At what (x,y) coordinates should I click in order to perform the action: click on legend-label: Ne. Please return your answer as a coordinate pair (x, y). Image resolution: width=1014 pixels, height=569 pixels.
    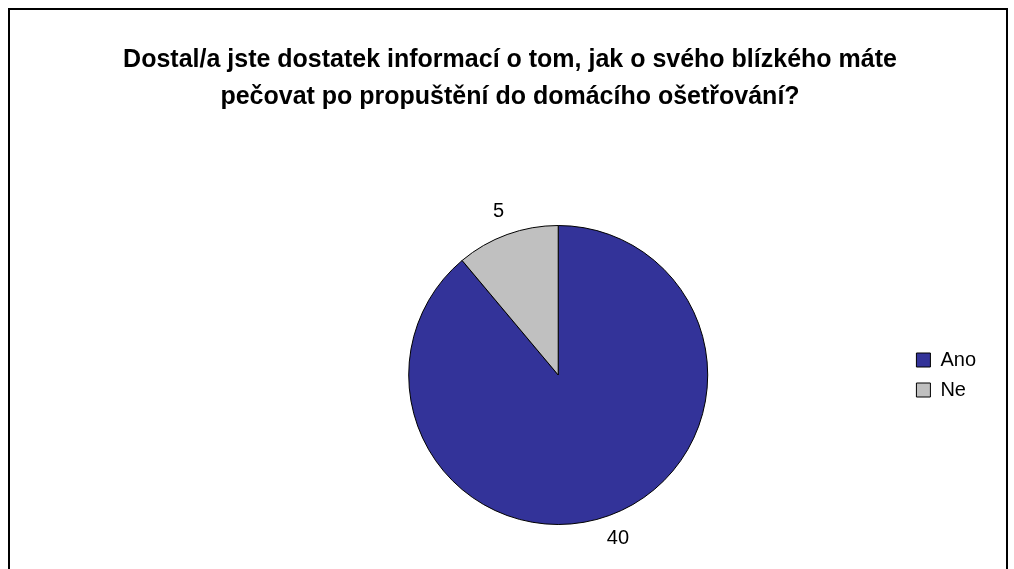
    Looking at the image, I should click on (953, 388).